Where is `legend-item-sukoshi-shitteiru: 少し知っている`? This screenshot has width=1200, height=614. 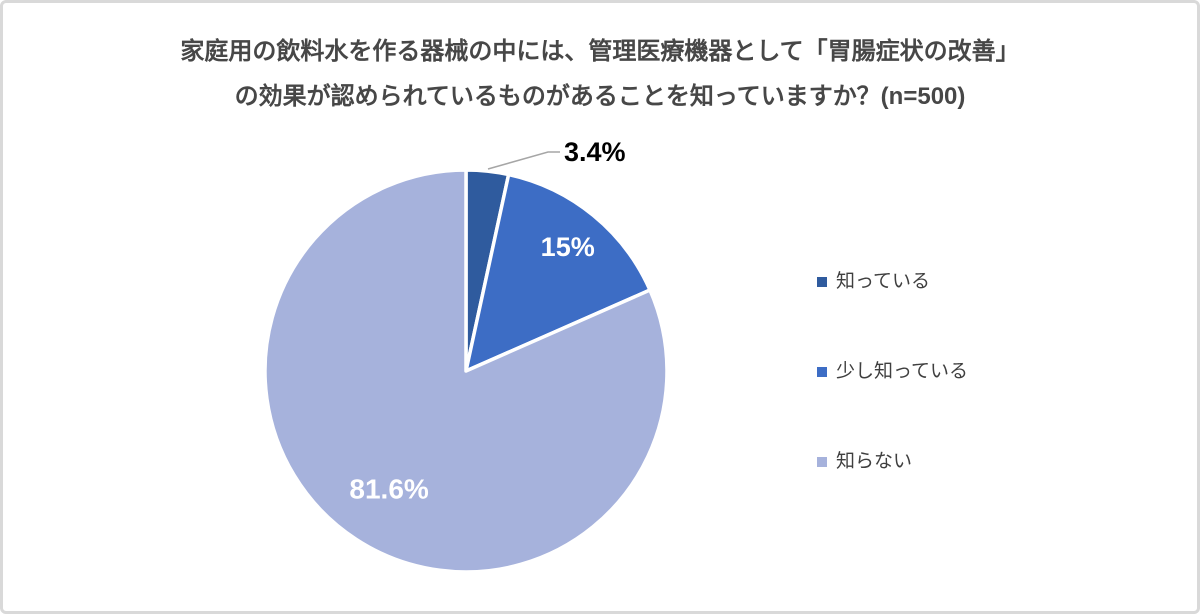
legend-item-sukoshi-shitteiru: 少し知っている is located at coordinates (892, 372).